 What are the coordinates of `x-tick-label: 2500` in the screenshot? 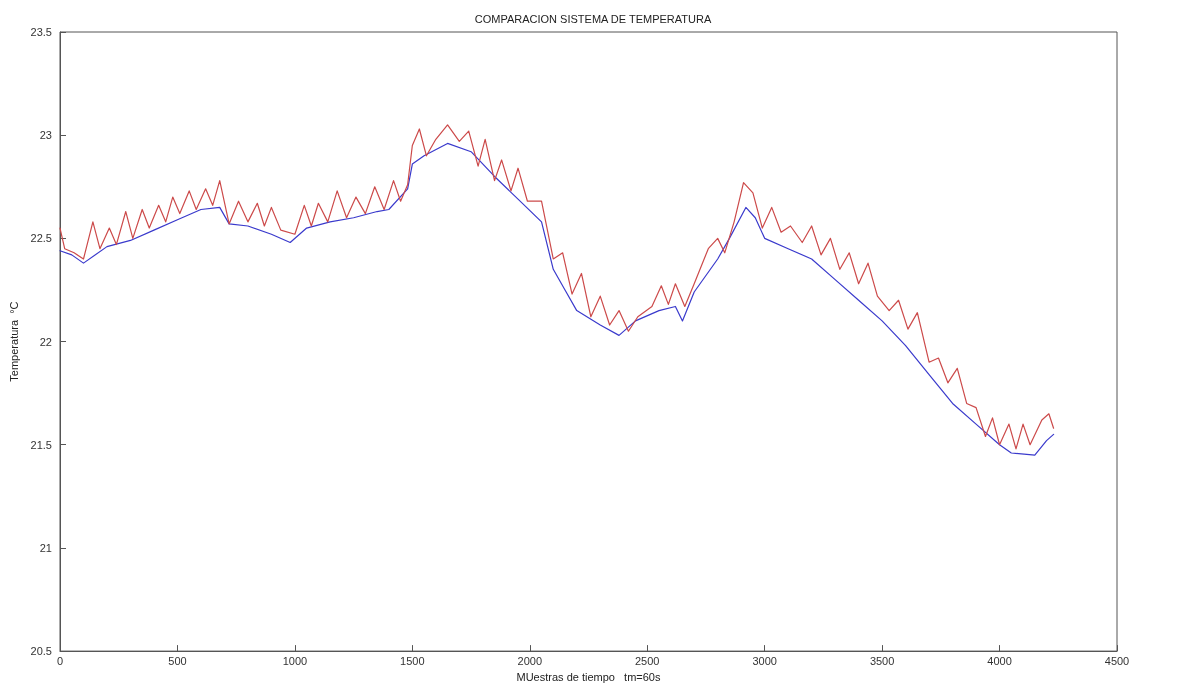 It's located at (647, 660).